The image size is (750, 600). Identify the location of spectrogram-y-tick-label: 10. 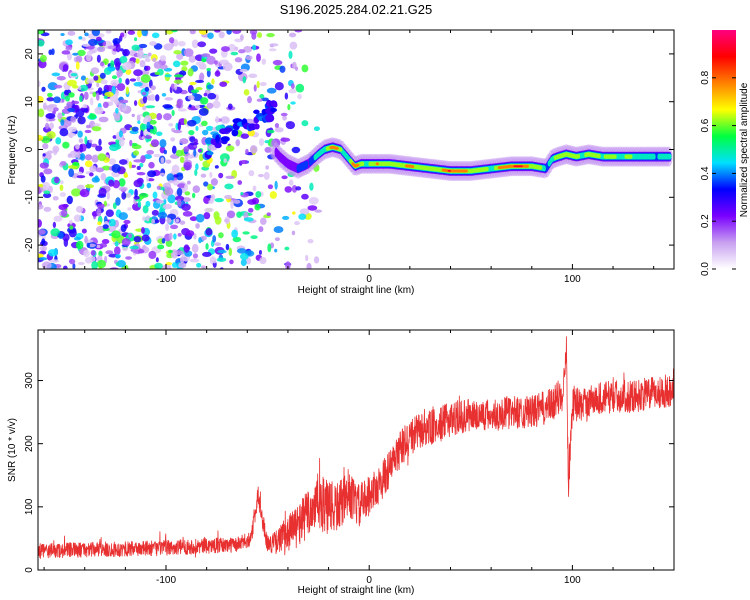
(29, 102).